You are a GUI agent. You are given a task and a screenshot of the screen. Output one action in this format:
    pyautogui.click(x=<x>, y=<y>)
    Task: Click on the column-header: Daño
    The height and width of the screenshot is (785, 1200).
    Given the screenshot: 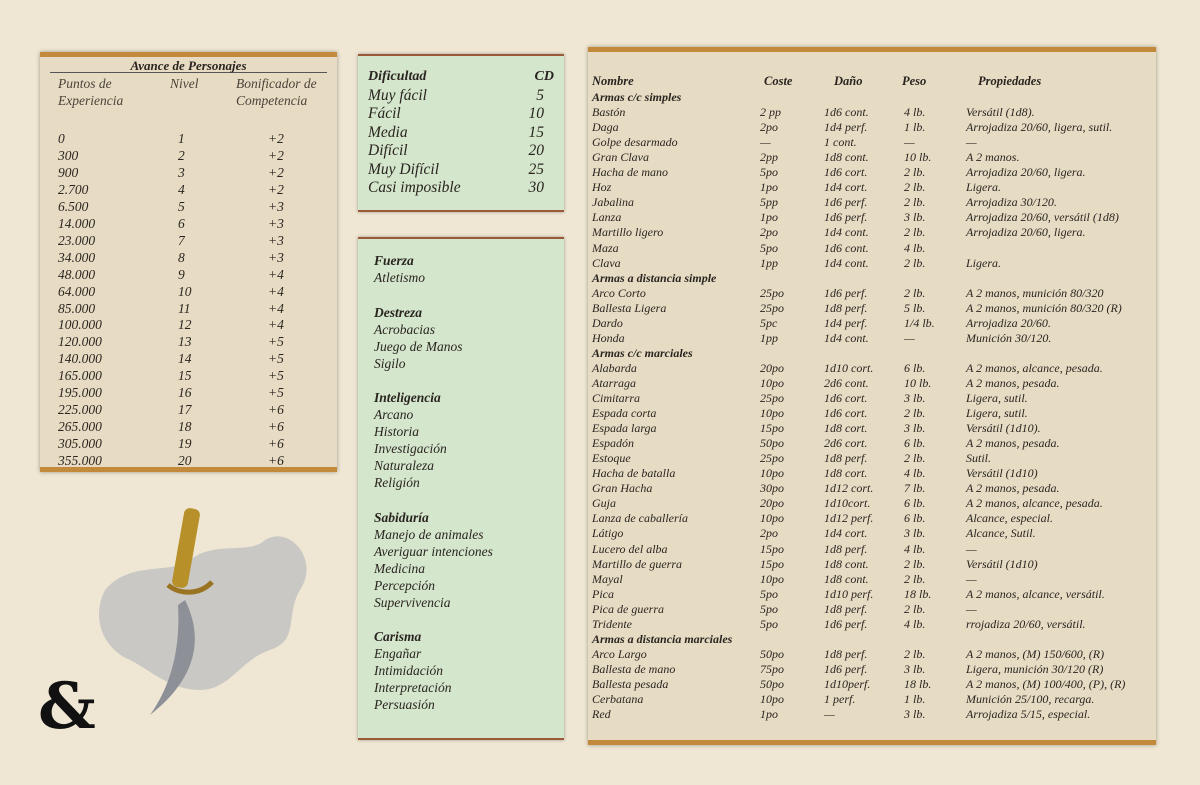 What is the action you would take?
    pyautogui.click(x=848, y=81)
    